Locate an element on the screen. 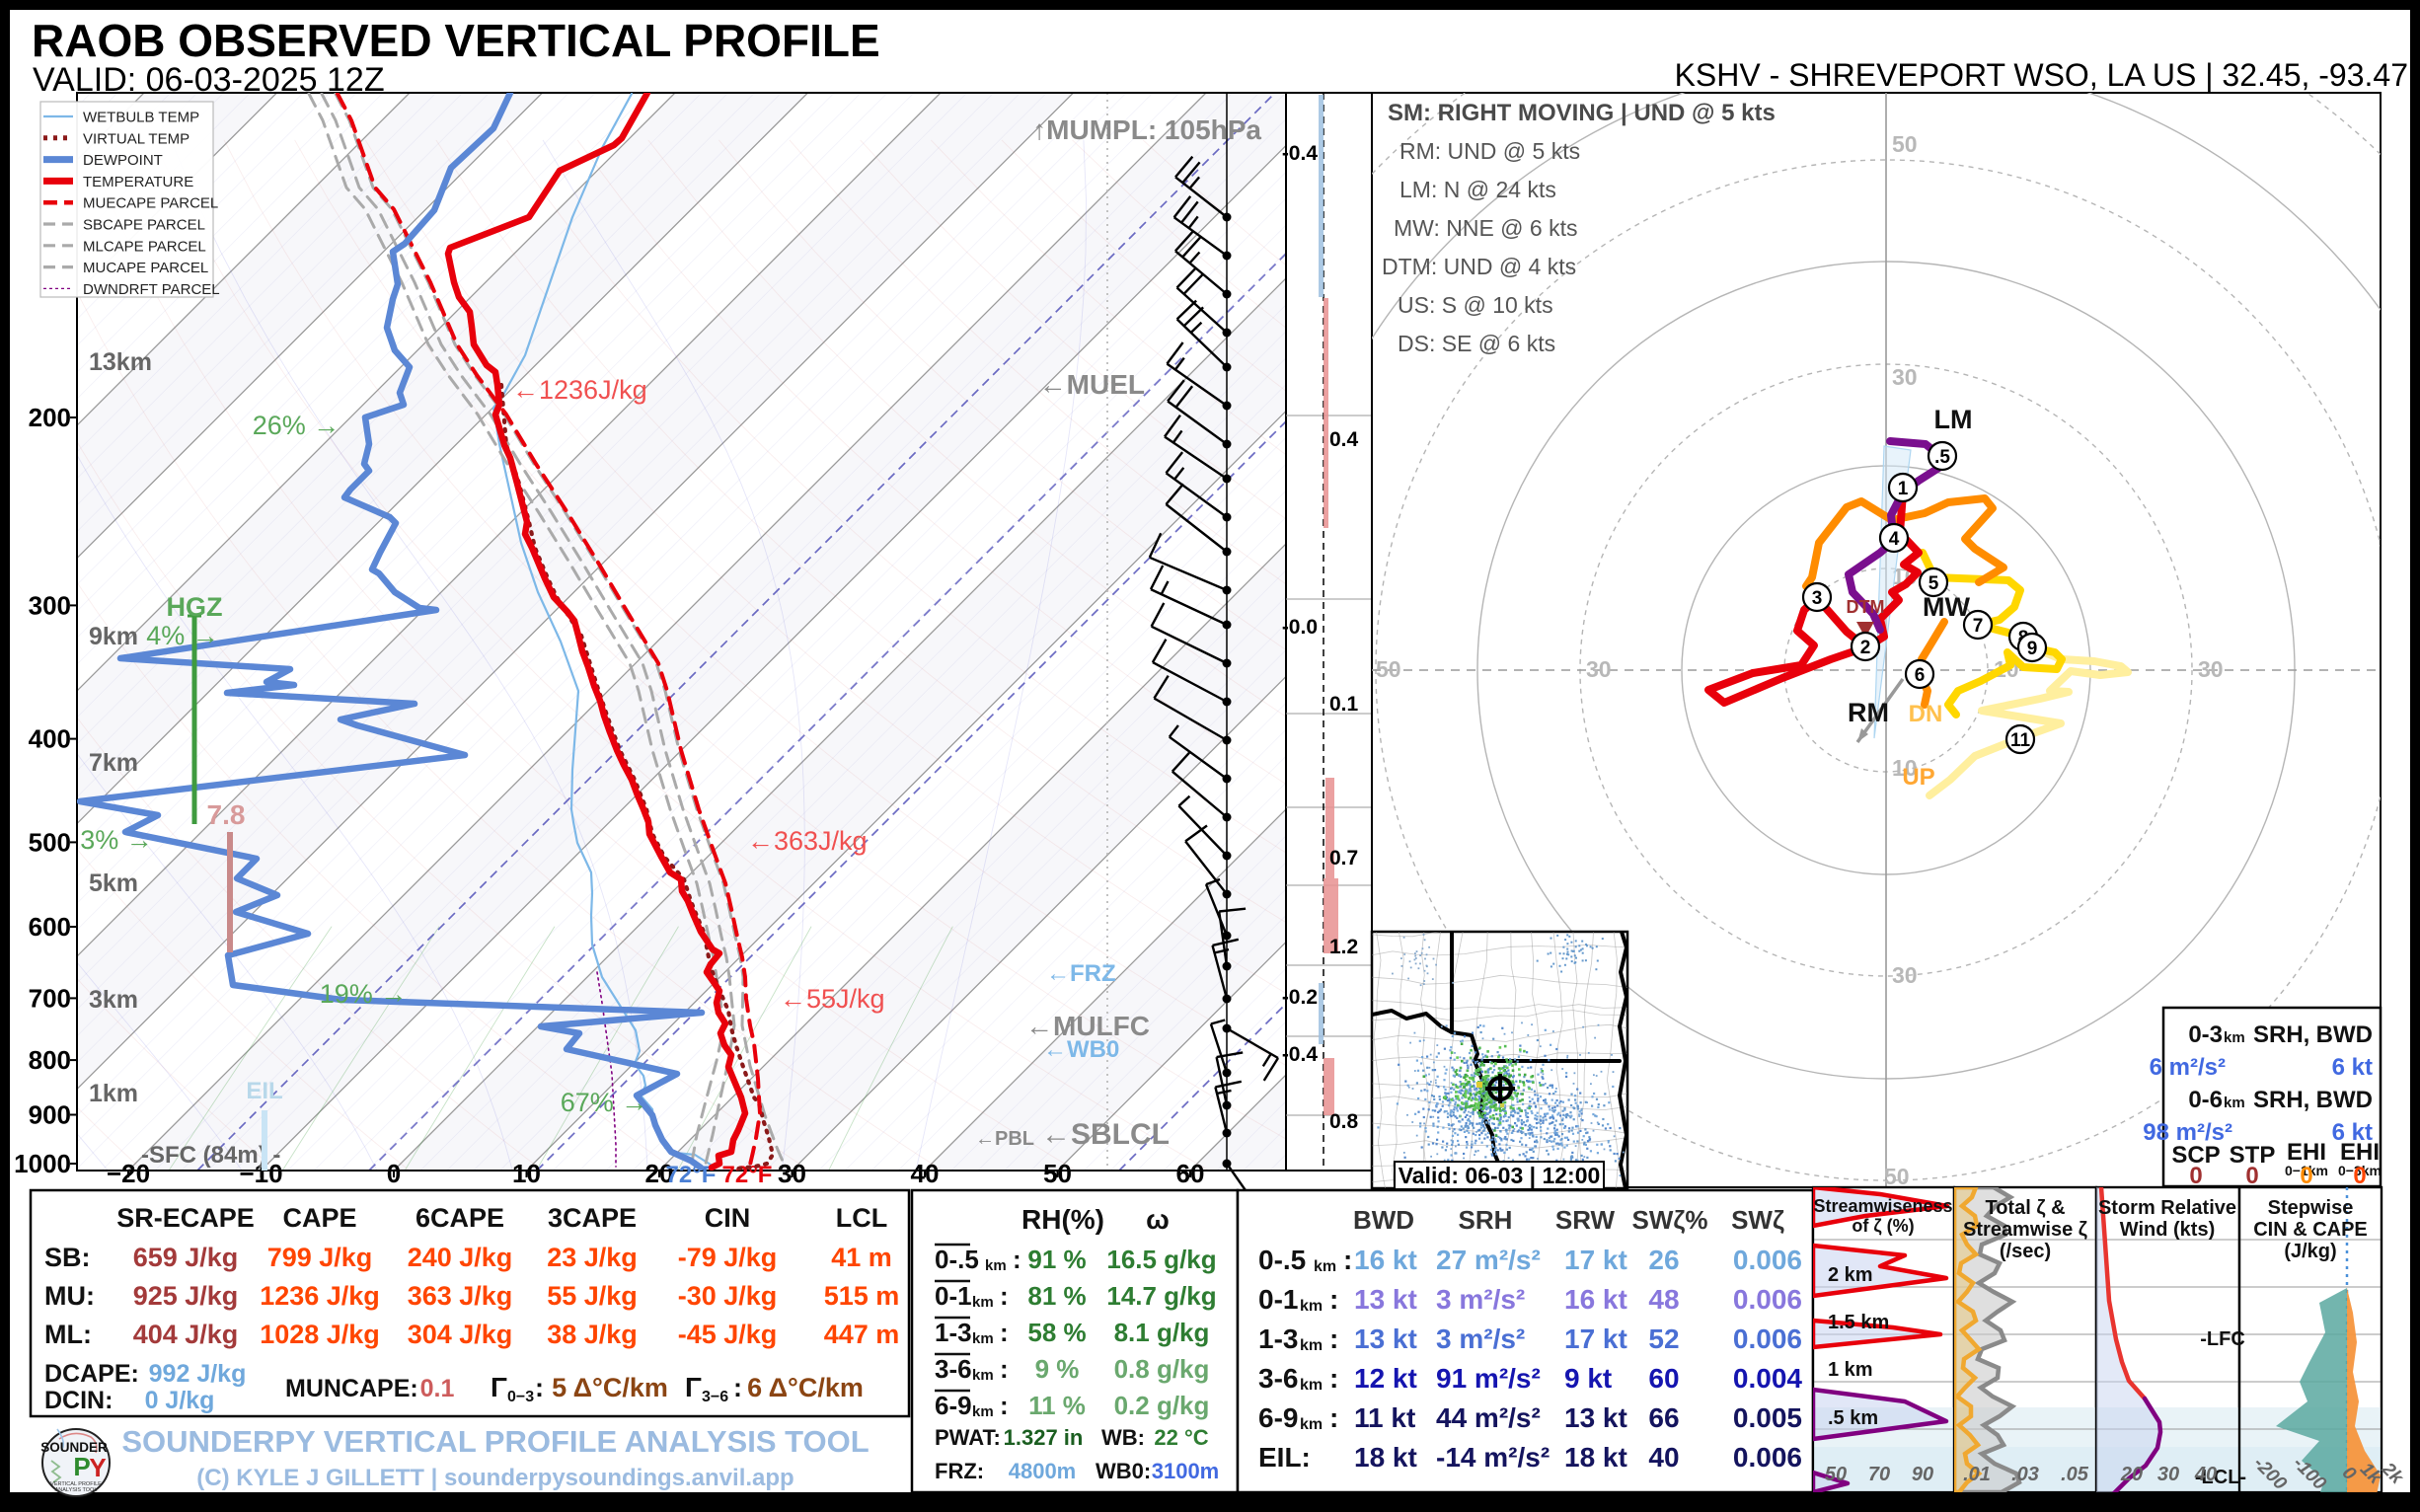  svg-text: 1236 J/kg is located at coordinates (320, 1296).